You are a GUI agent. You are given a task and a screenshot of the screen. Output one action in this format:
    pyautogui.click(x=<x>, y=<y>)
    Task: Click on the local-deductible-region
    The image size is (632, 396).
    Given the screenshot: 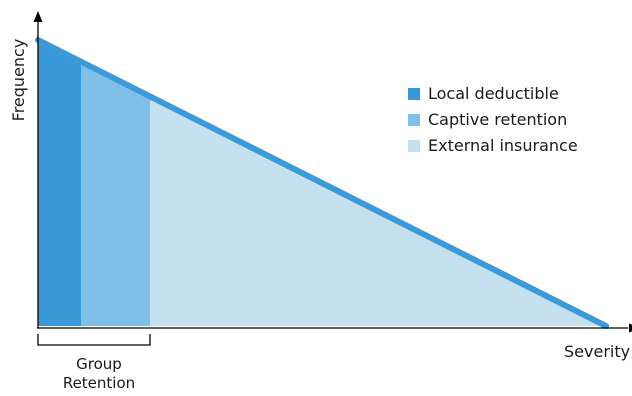 What is the action you would take?
    pyautogui.click(x=59, y=183)
    